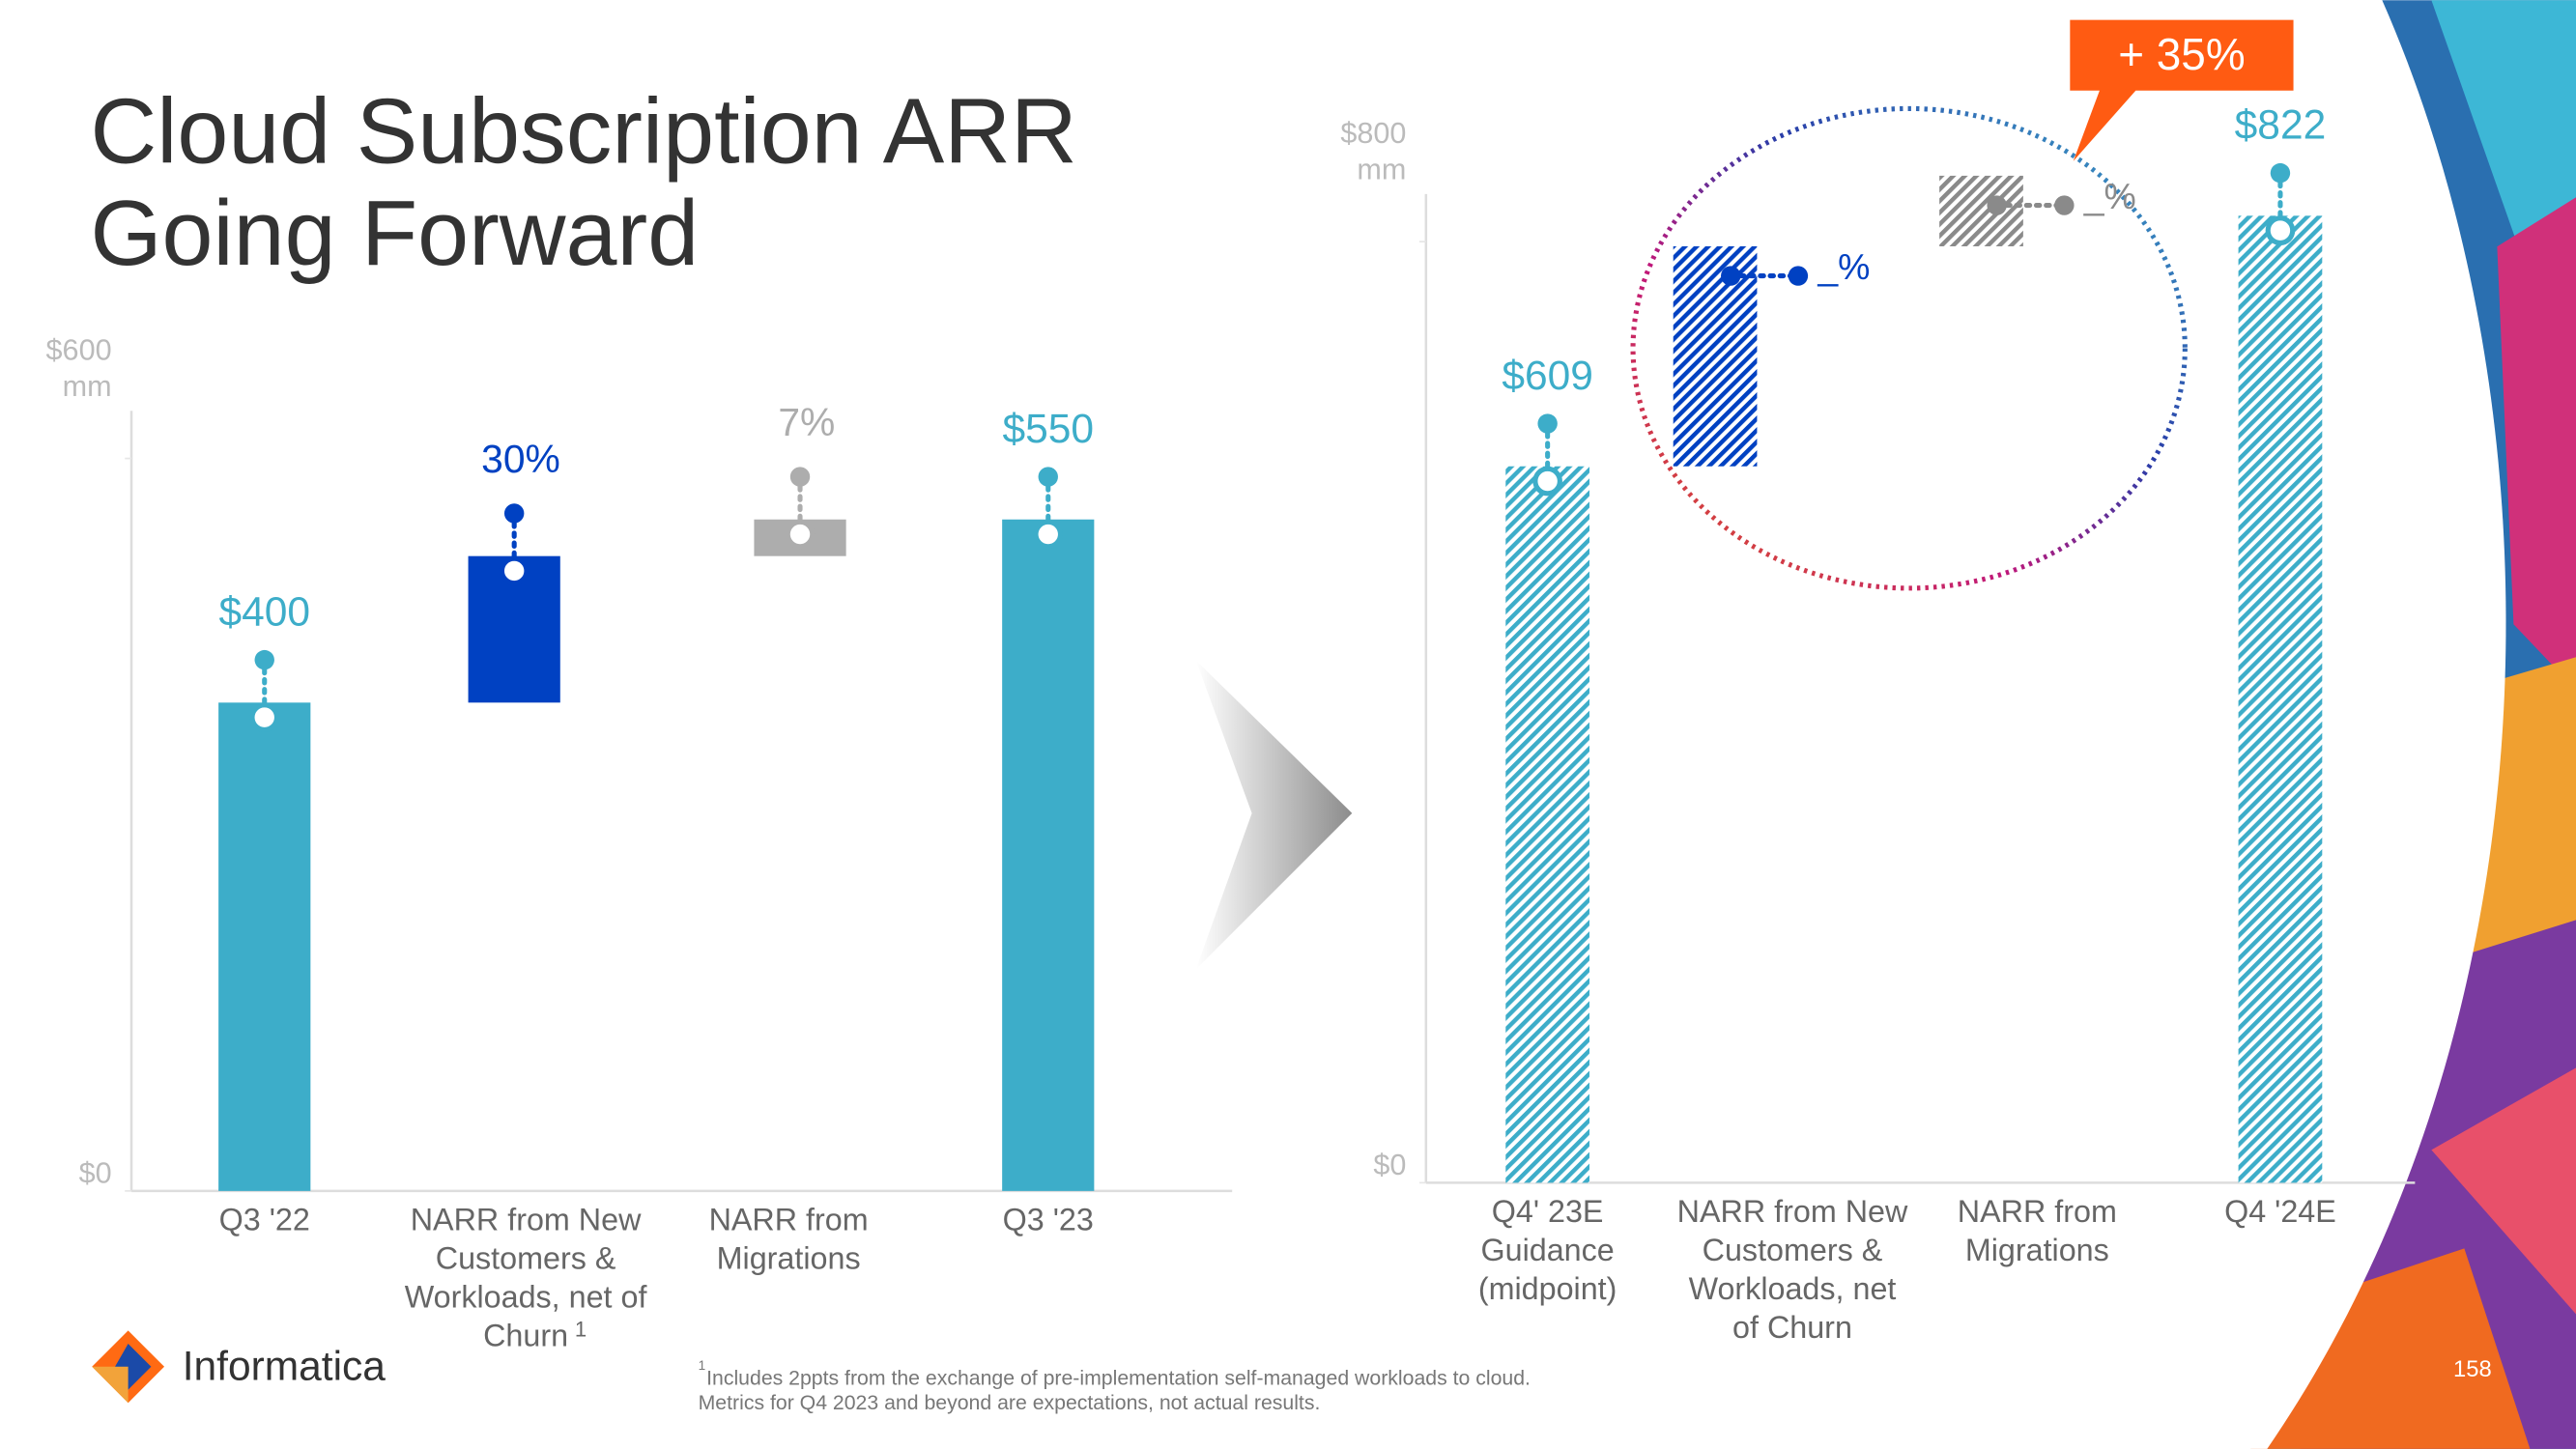 This screenshot has width=2576, height=1449. What do you see at coordinates (1048, 1220) in the screenshot?
I see `x-tick-label: Q3 '23` at bounding box center [1048, 1220].